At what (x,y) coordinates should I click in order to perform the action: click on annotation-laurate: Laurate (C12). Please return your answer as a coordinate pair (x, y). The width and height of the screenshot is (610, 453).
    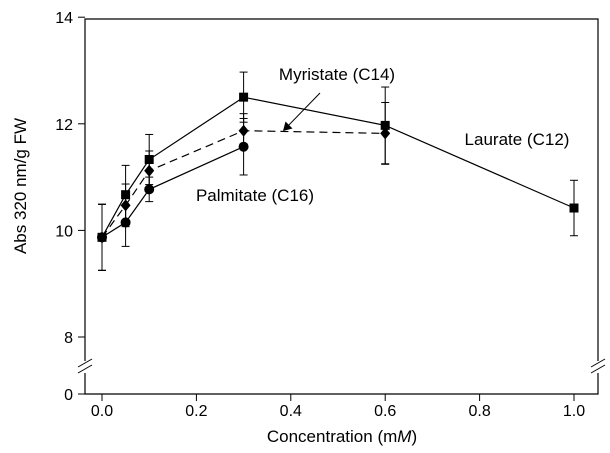
    Looking at the image, I should click on (517, 139).